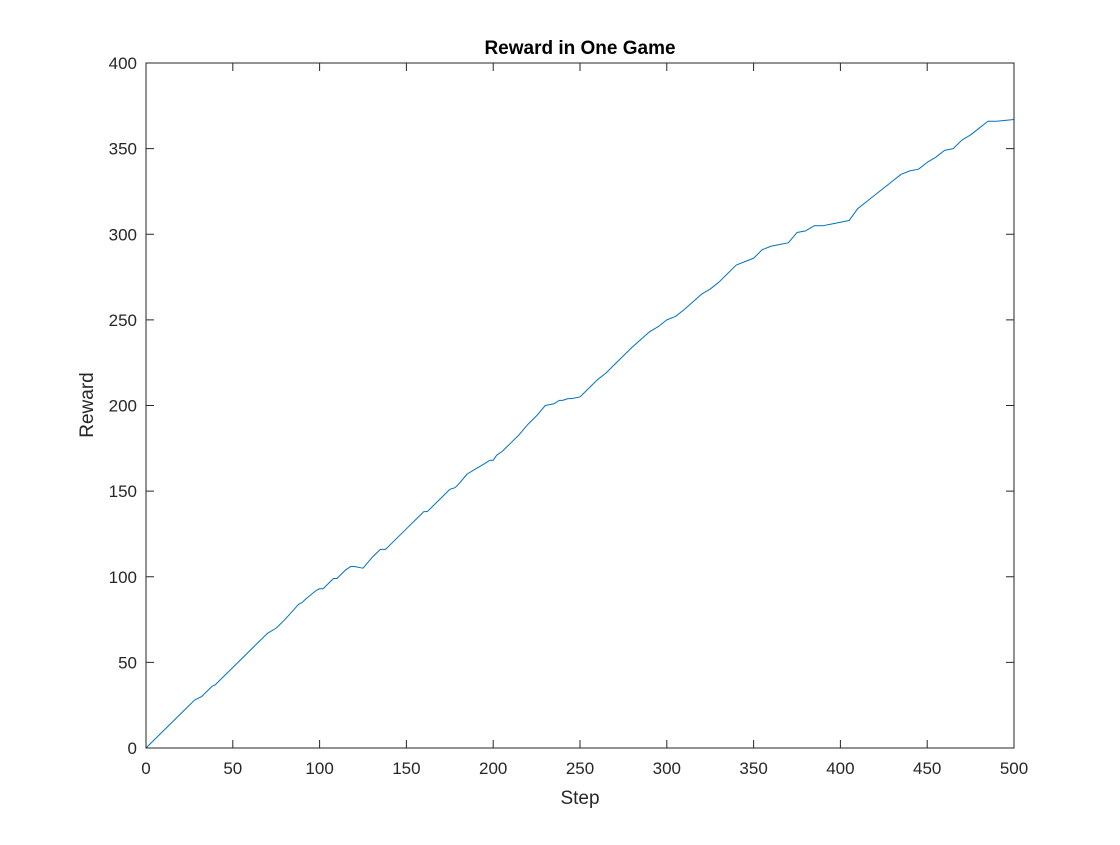 Image resolution: width=1120 pixels, height=845 pixels. I want to click on chart-title: Reward in One Game, so click(579, 48).